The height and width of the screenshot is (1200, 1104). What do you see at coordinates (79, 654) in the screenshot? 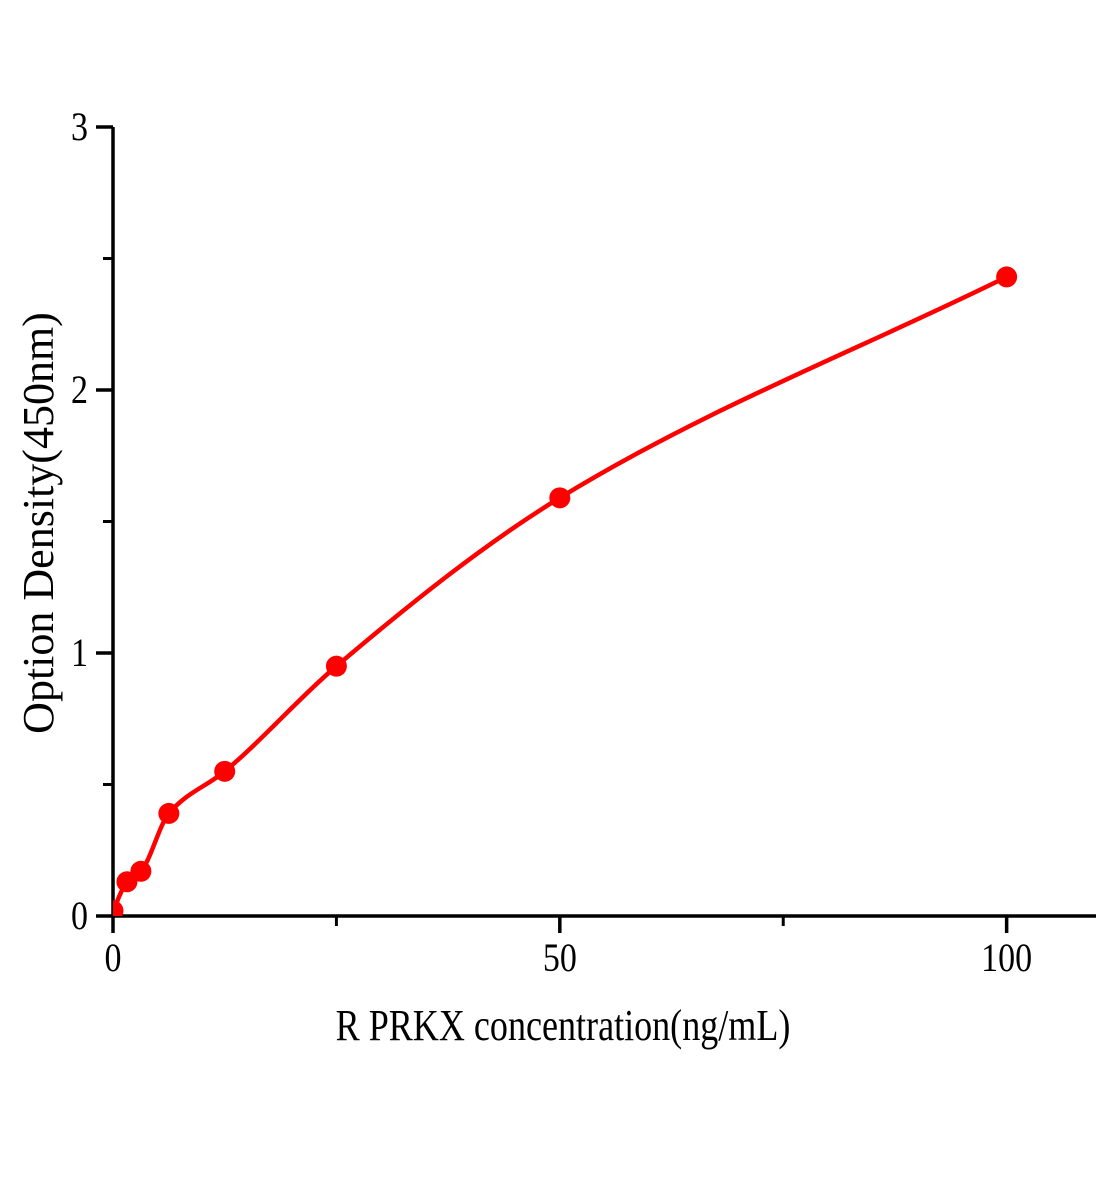
I see `y-tick-label: 1` at bounding box center [79, 654].